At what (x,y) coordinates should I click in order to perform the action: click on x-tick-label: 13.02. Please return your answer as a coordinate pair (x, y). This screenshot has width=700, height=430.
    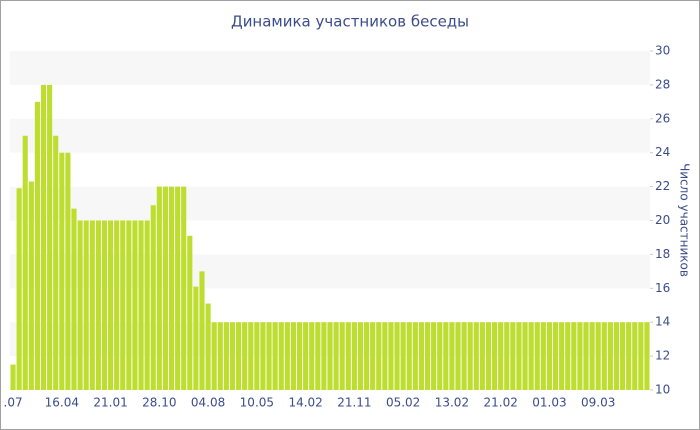
    Looking at the image, I should click on (452, 403).